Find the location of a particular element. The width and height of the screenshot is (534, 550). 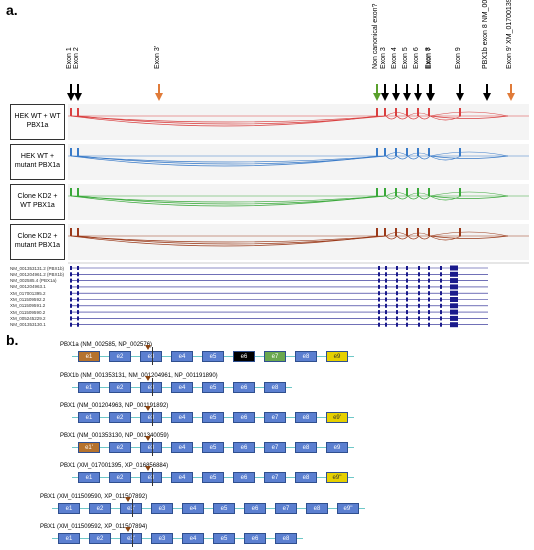

reference-track-label: NM_001204961.2 (PBX1b) is located at coordinates (37, 274).